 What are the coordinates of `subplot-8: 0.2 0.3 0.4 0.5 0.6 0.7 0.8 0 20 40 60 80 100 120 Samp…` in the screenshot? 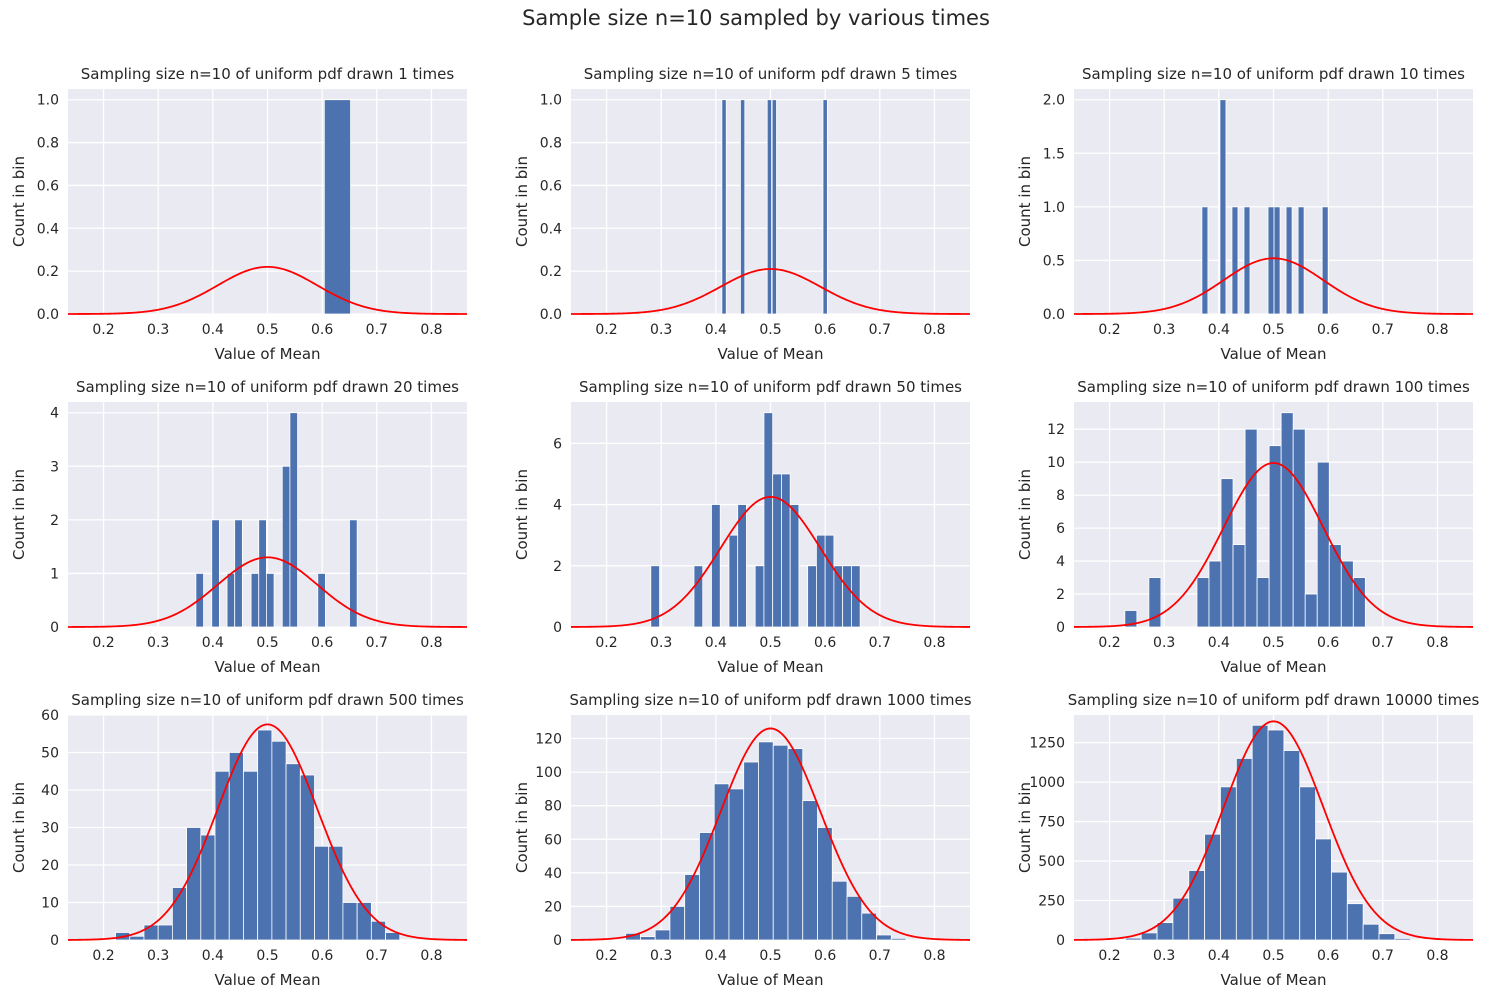 It's located at (742, 840).